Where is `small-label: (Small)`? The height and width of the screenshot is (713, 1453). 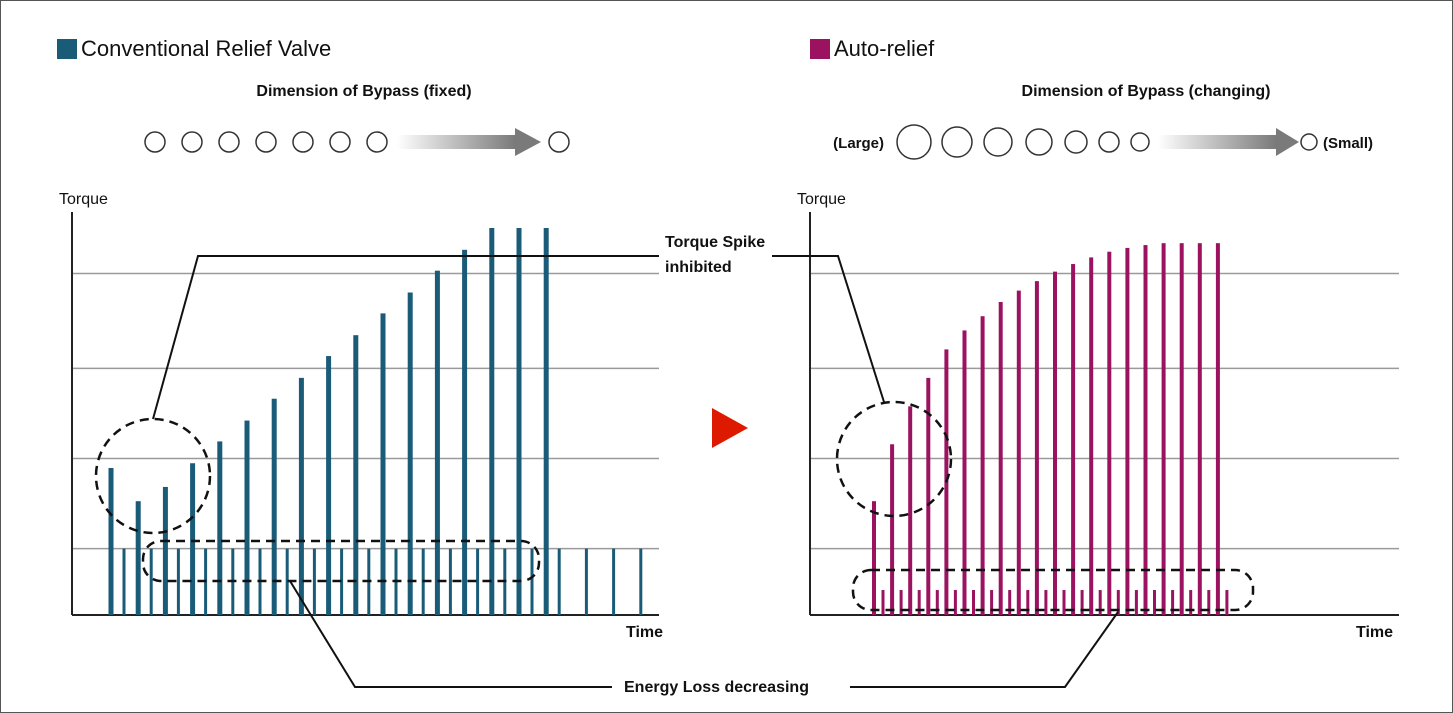 small-label: (Small) is located at coordinates (1348, 143).